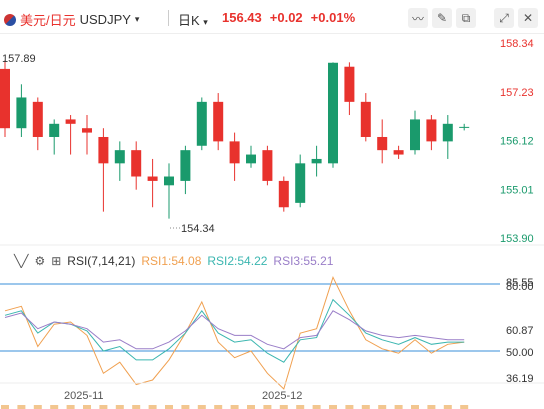 The width and height of the screenshot is (544, 409). I want to click on time-axis-label: 2025-11, so click(84, 396).